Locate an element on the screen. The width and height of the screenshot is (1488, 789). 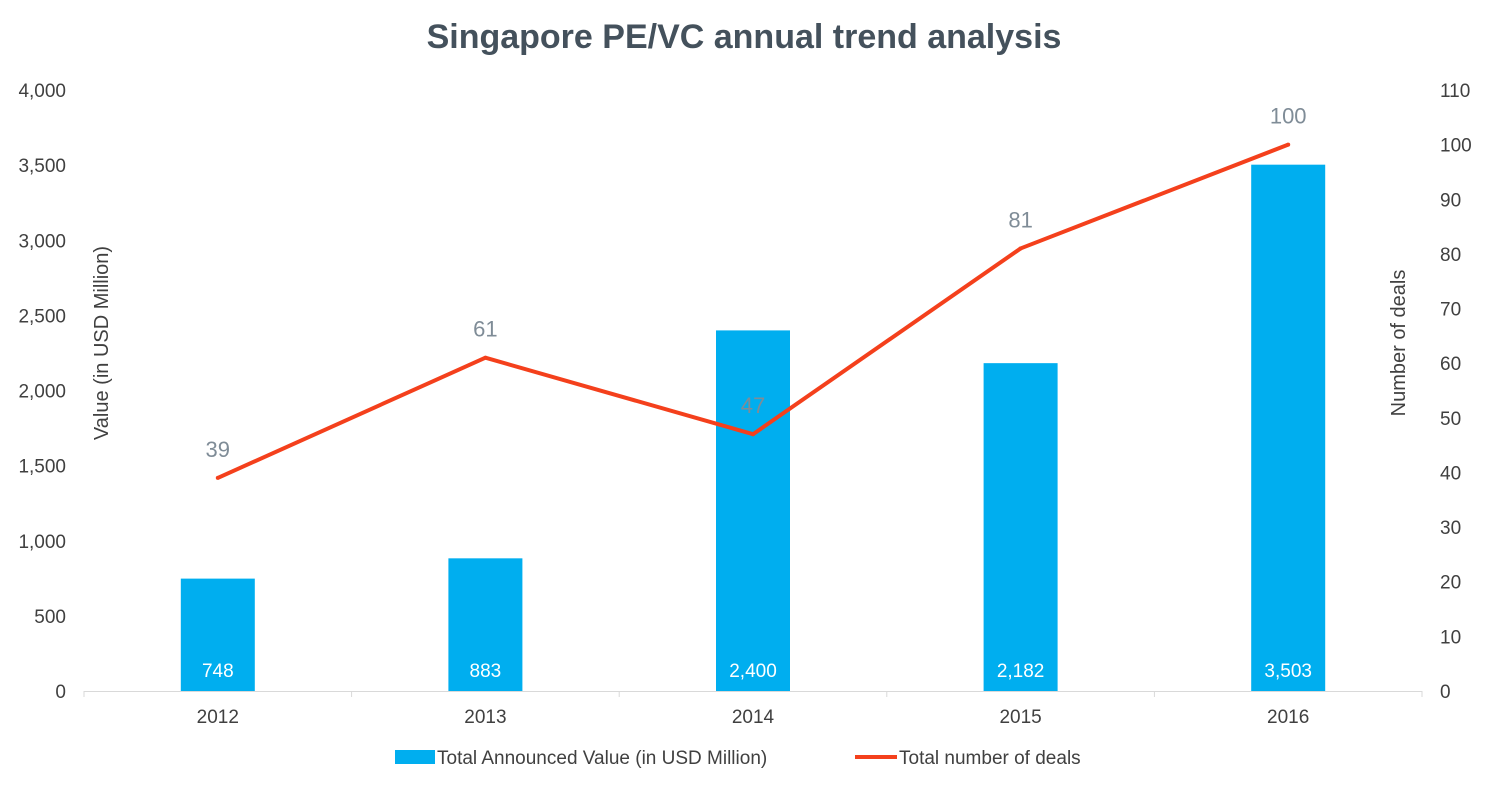
bar-2016 is located at coordinates (1288, 427).